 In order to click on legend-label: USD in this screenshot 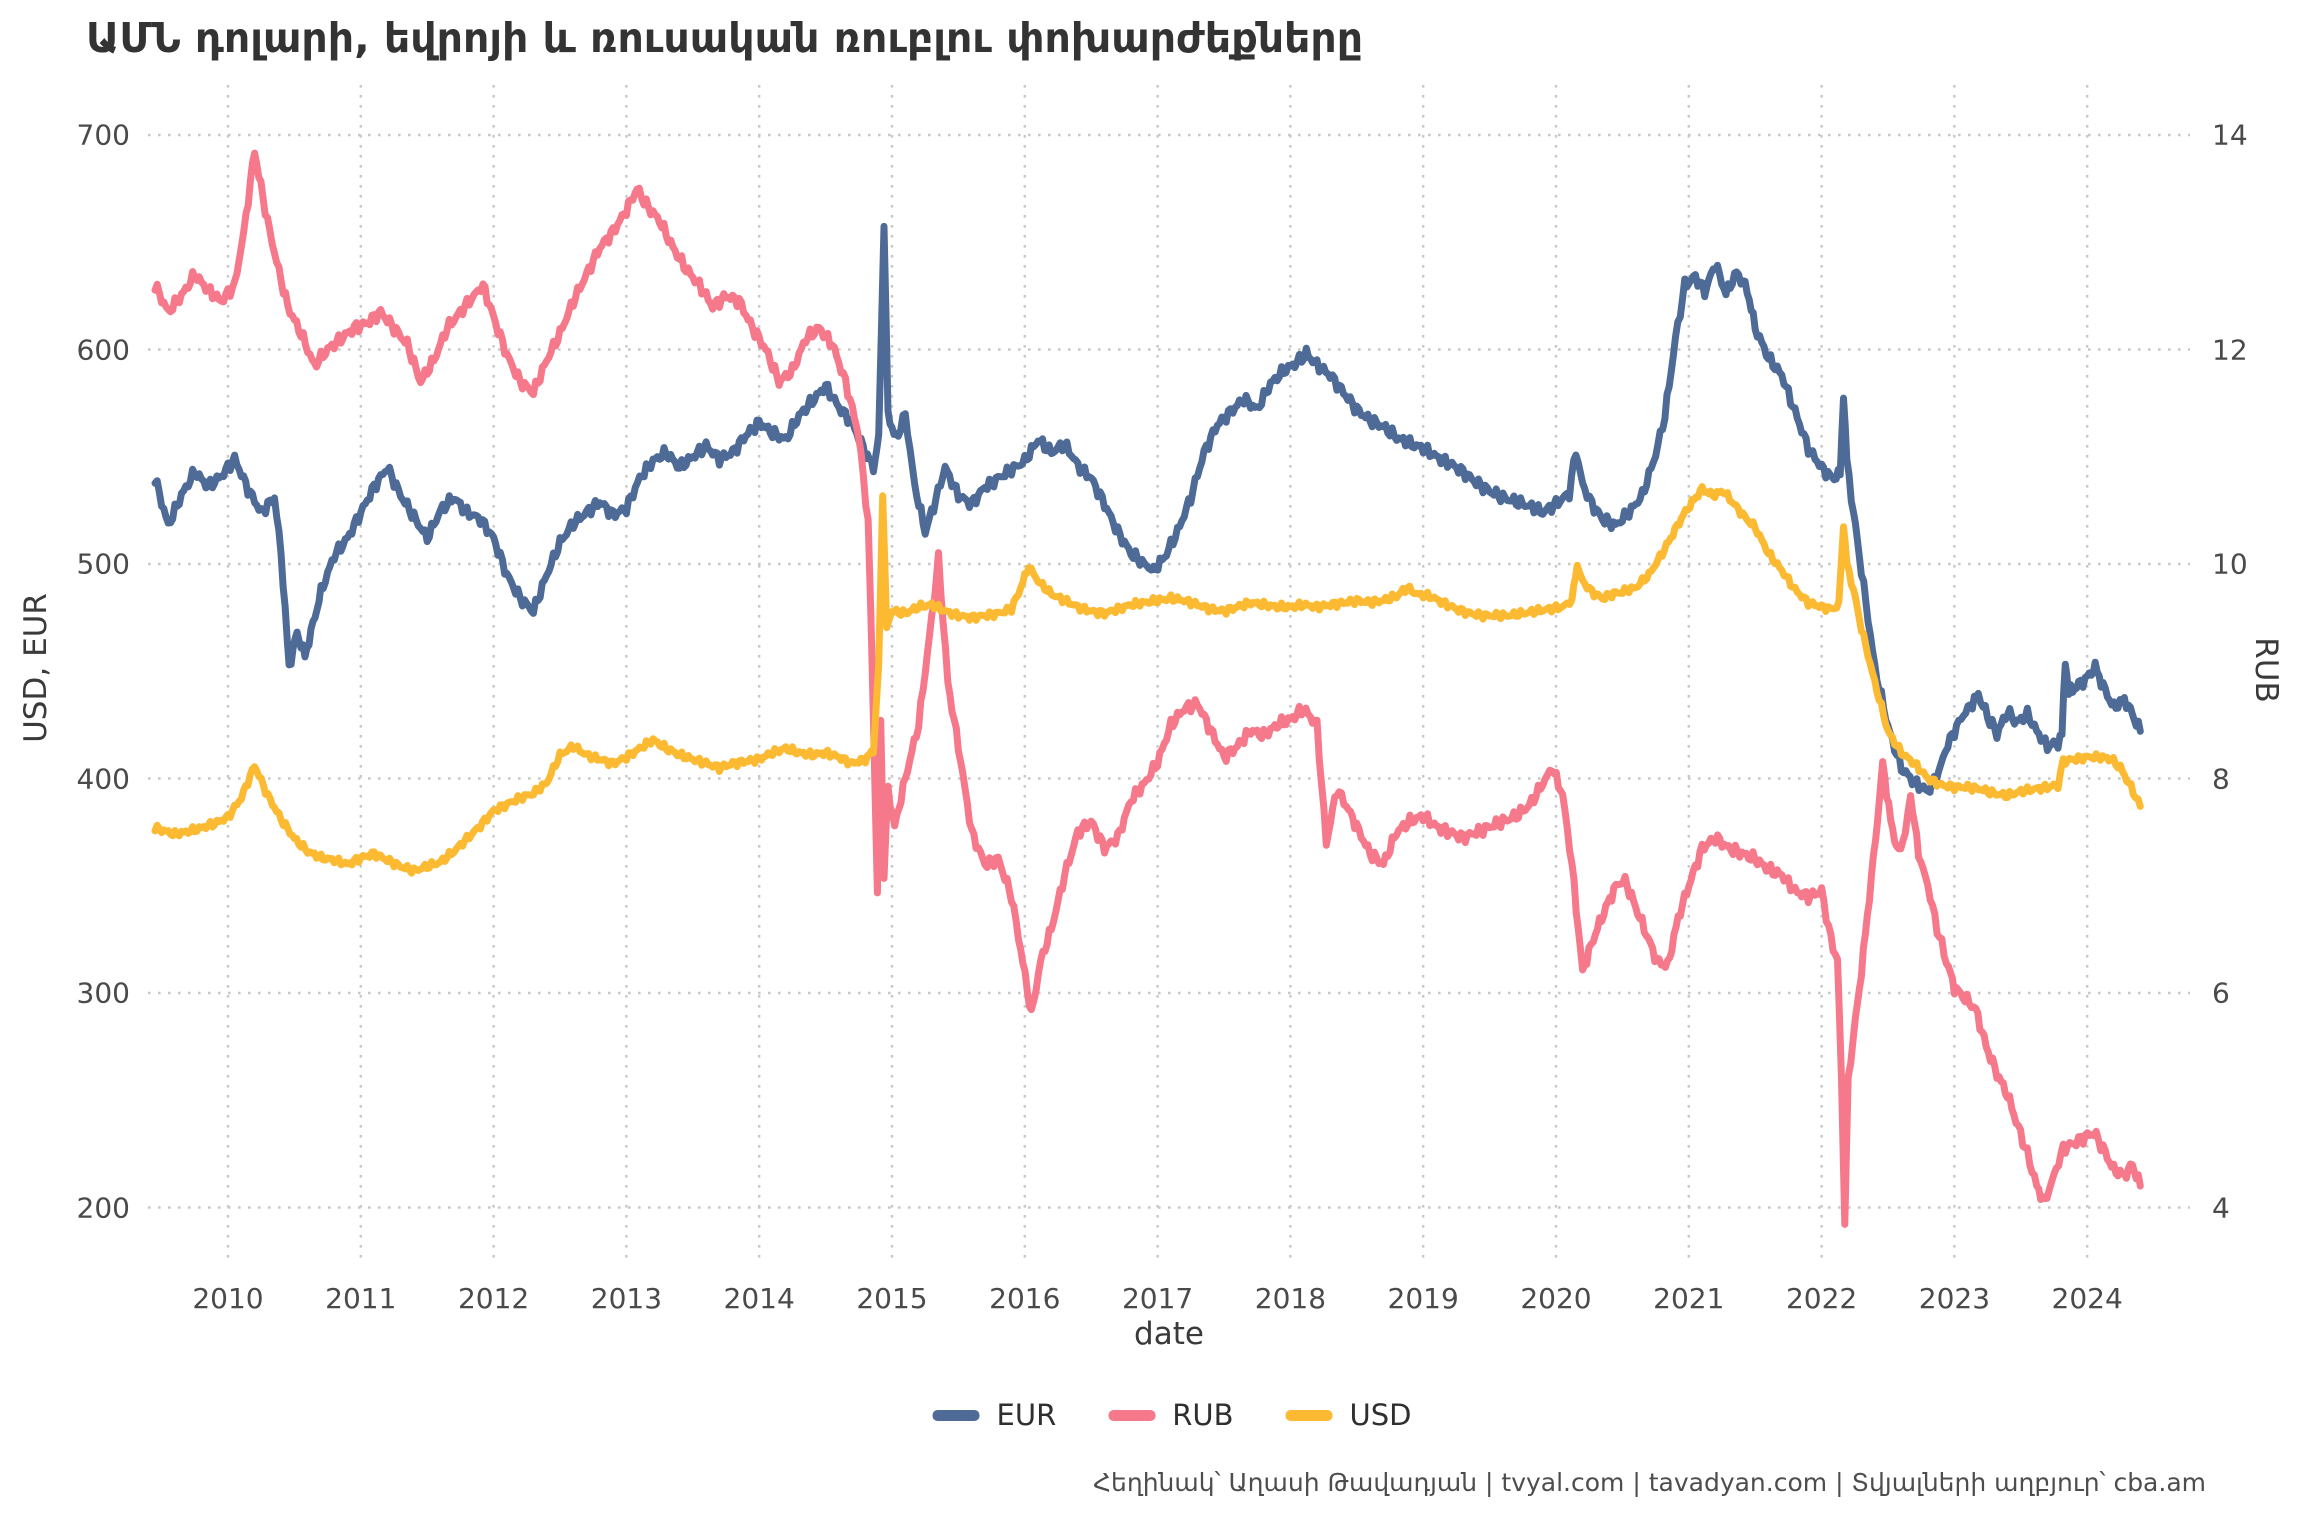, I will do `click(1380, 1415)`.